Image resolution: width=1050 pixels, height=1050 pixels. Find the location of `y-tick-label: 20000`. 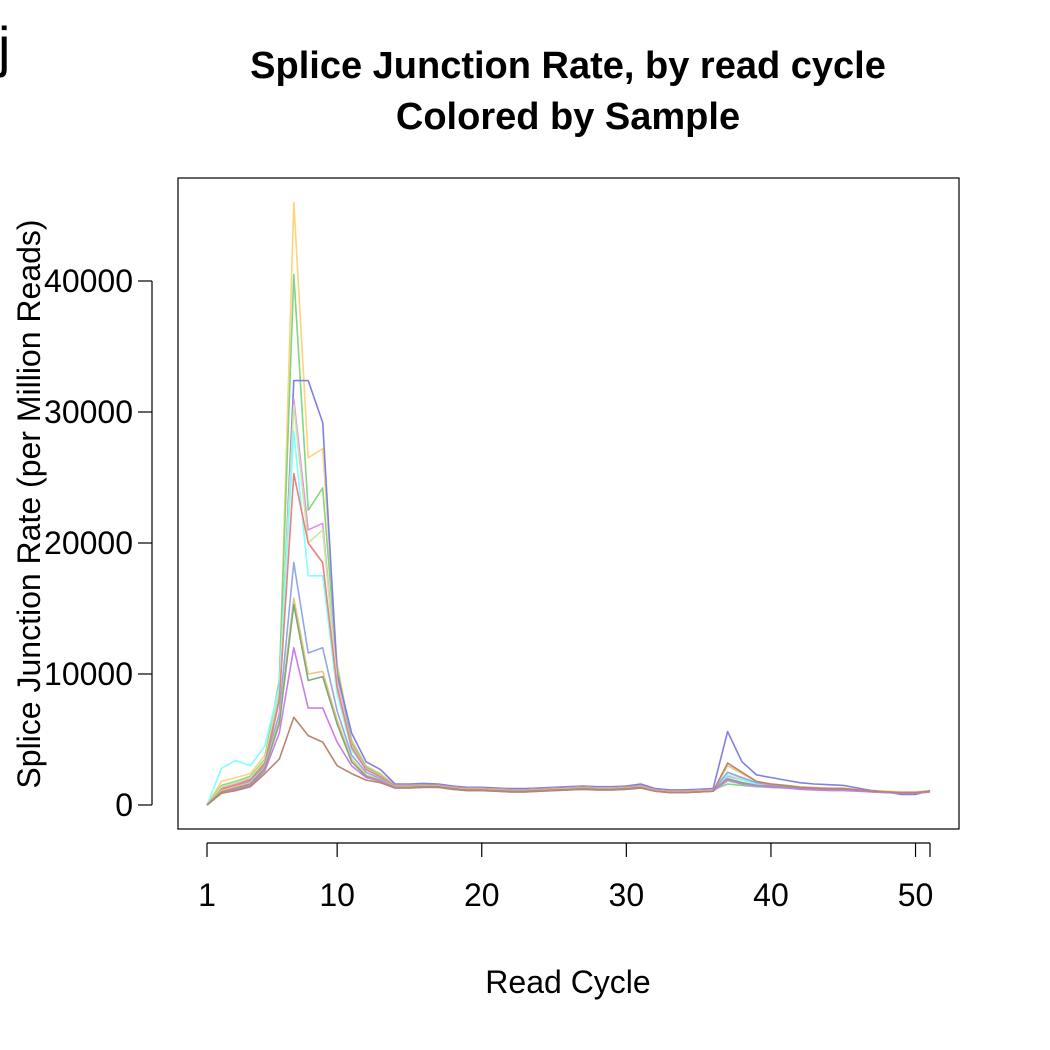

y-tick-label: 20000 is located at coordinates (88, 543).